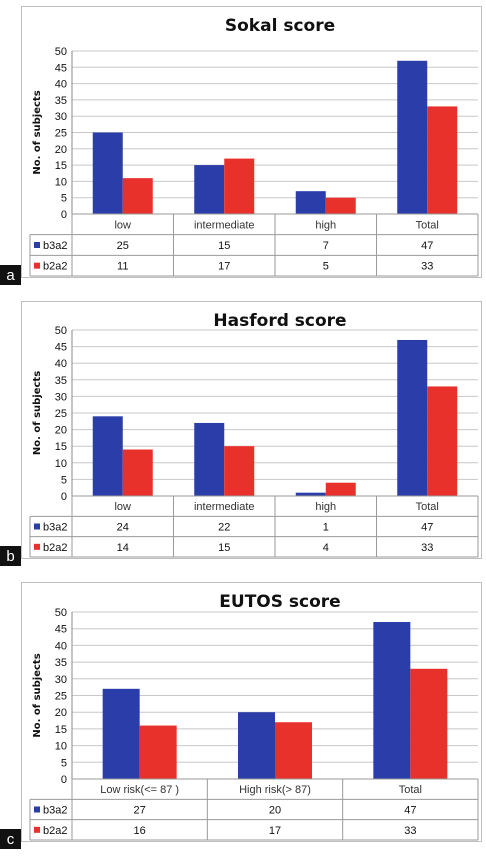 The width and height of the screenshot is (486, 856). What do you see at coordinates (123, 528) in the screenshot?
I see `data-label-b3a2-0: 24` at bounding box center [123, 528].